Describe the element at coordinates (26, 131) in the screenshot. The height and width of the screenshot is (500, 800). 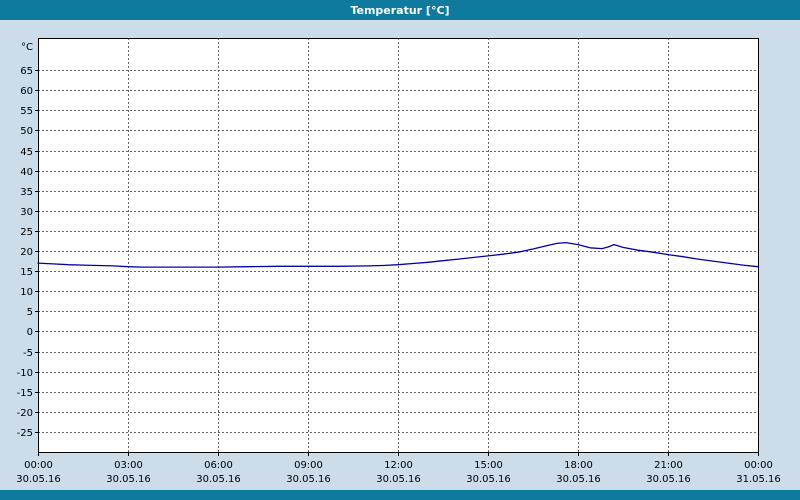
I see `y-tick-label: 50` at that location.